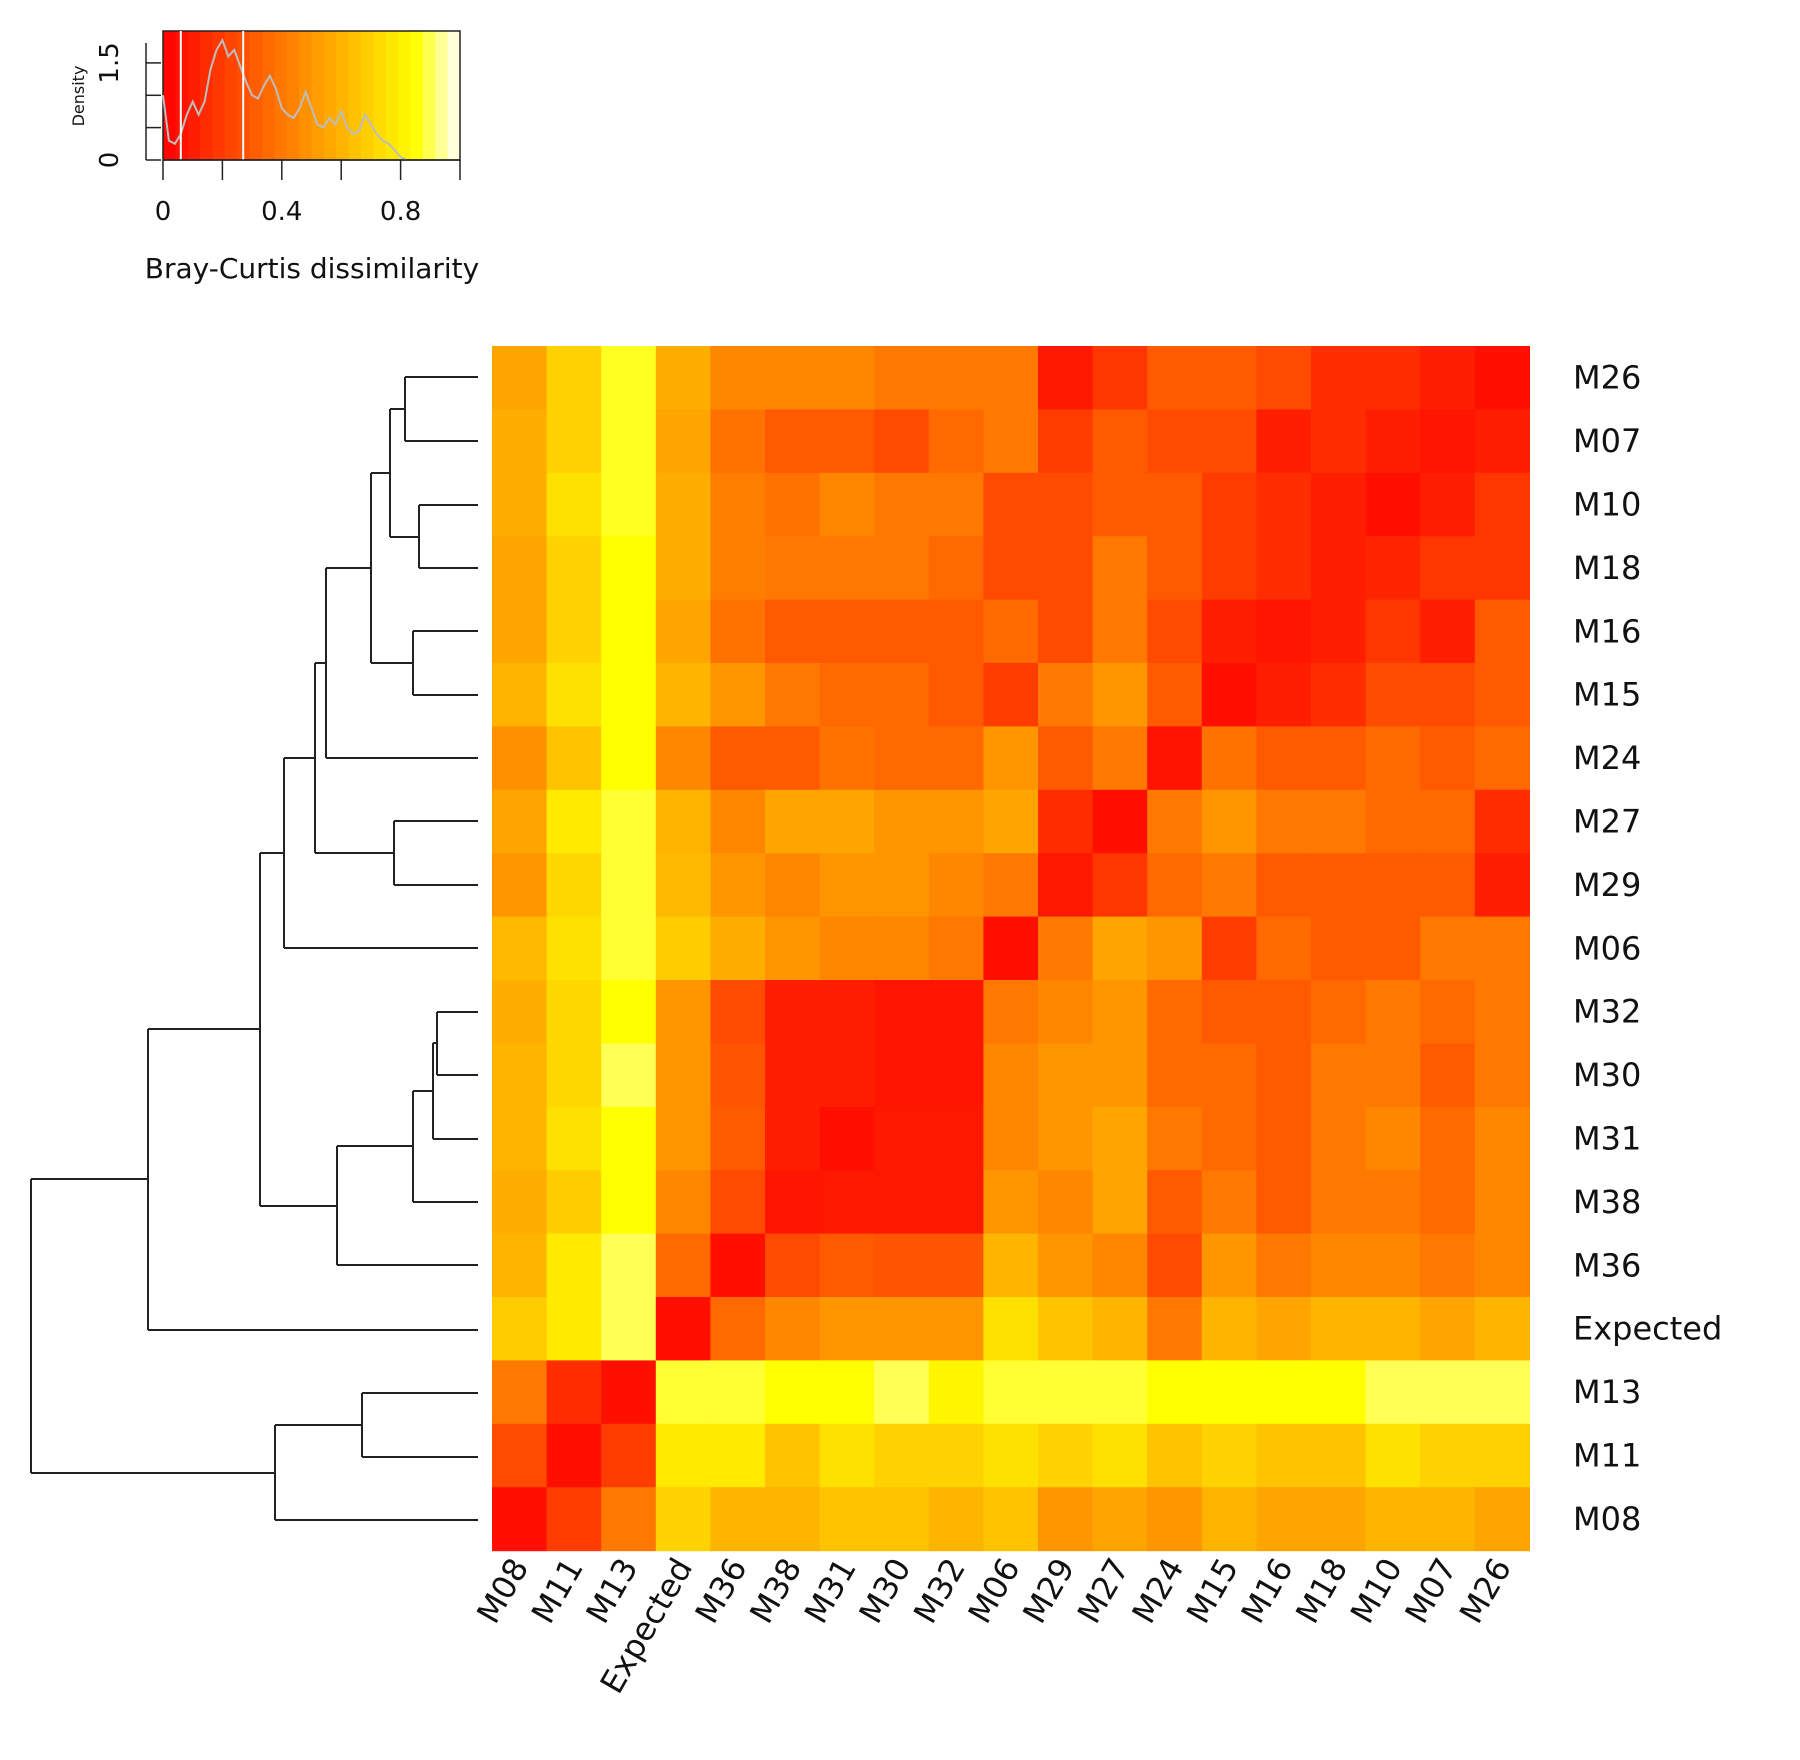  I want to click on color-key-title: Bray-Curtis dissimilarity, so click(312, 268).